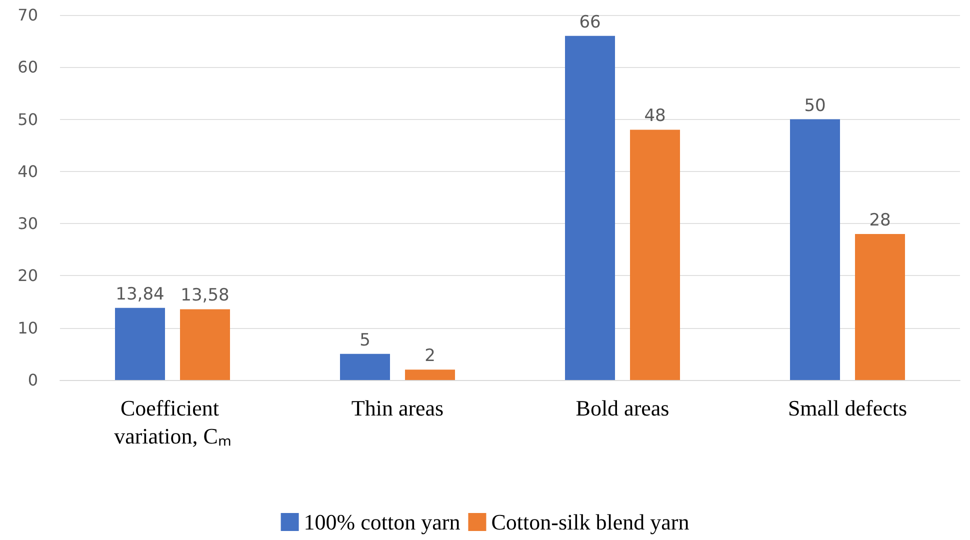  Describe the element at coordinates (382, 522) in the screenshot. I see `legend-label: 100% cotton yarn` at that location.